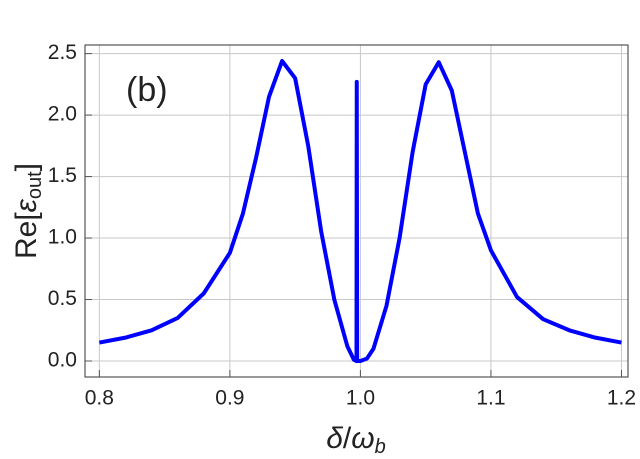  Describe the element at coordinates (26, 167) in the screenshot. I see `y-label-part: ]` at that location.